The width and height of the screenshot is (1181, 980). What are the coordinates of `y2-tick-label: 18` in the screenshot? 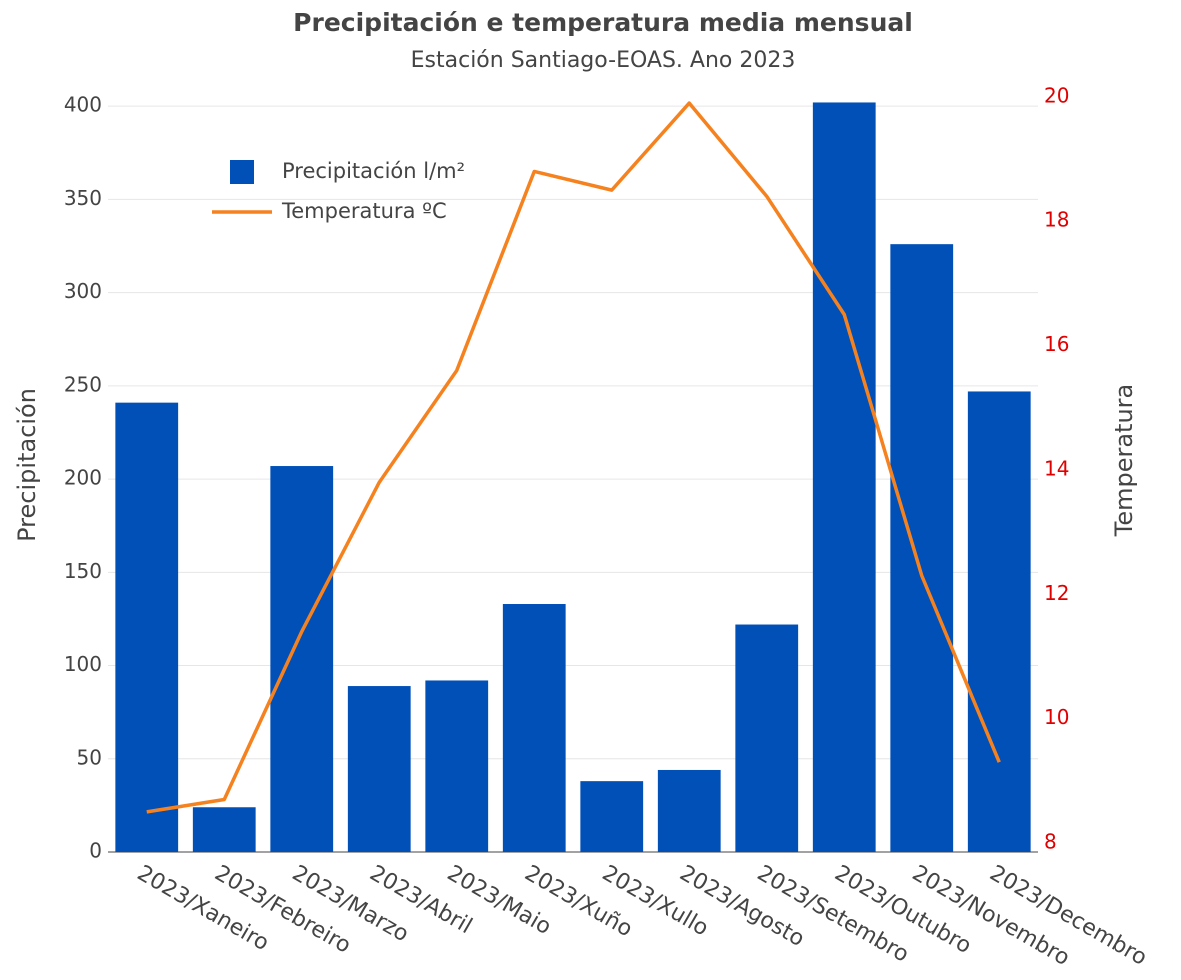 It's located at (1056, 220).